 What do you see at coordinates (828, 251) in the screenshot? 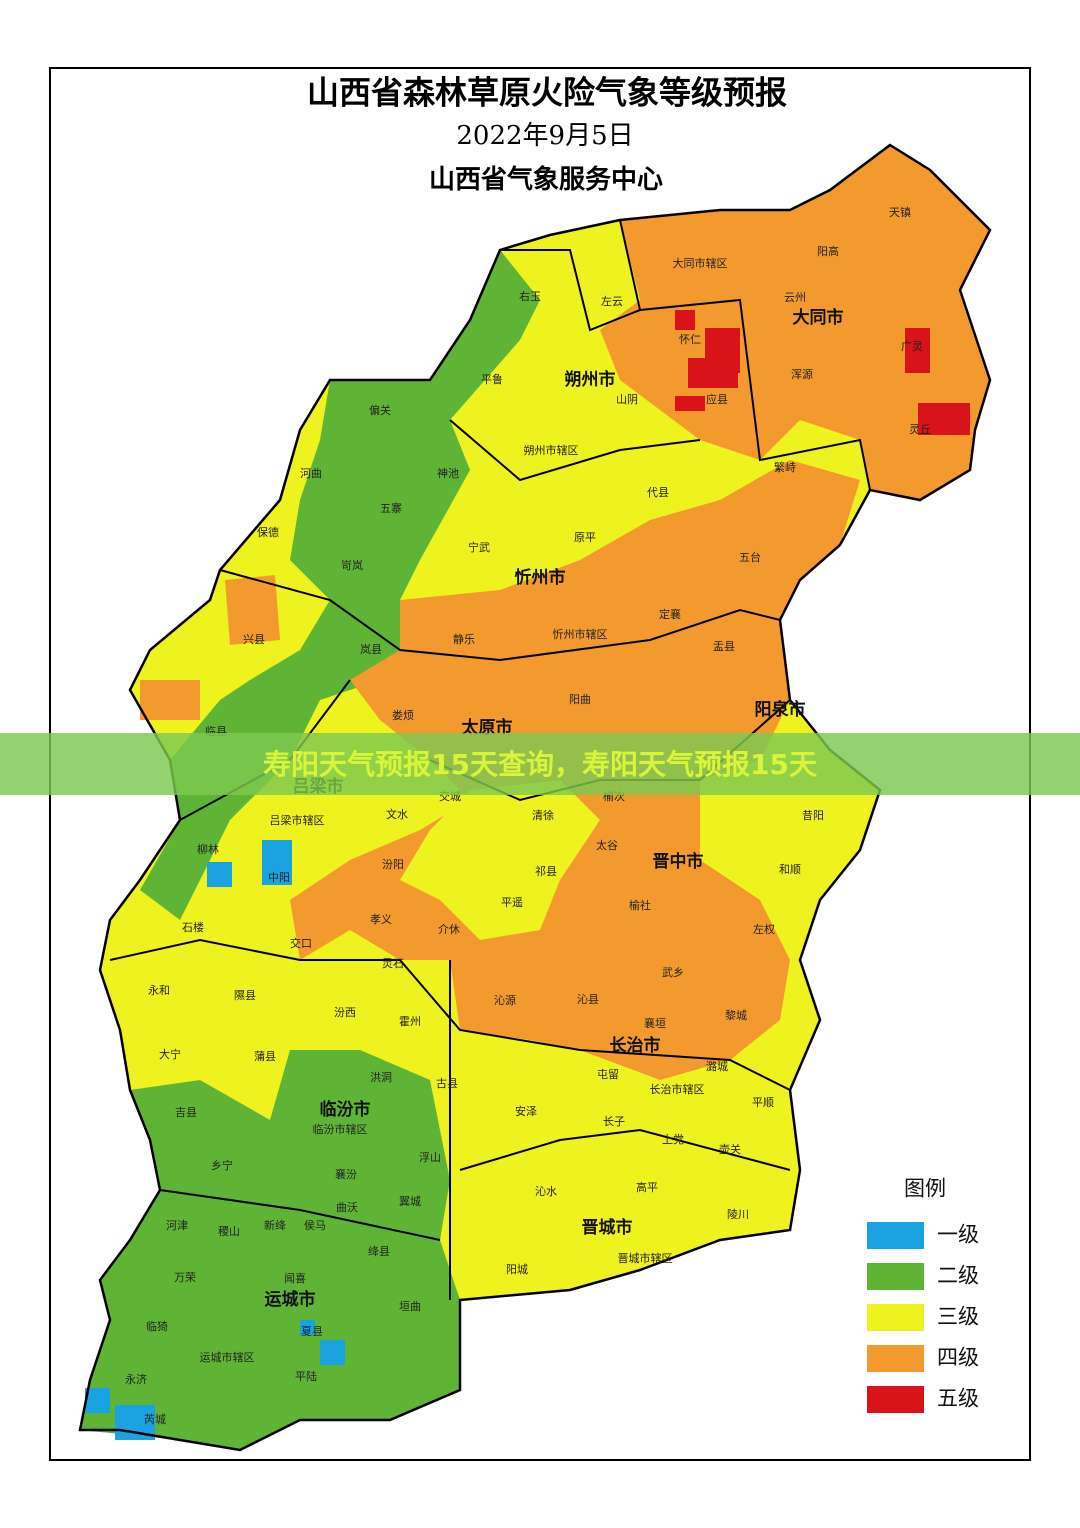
I see `county-label: 阳高` at bounding box center [828, 251].